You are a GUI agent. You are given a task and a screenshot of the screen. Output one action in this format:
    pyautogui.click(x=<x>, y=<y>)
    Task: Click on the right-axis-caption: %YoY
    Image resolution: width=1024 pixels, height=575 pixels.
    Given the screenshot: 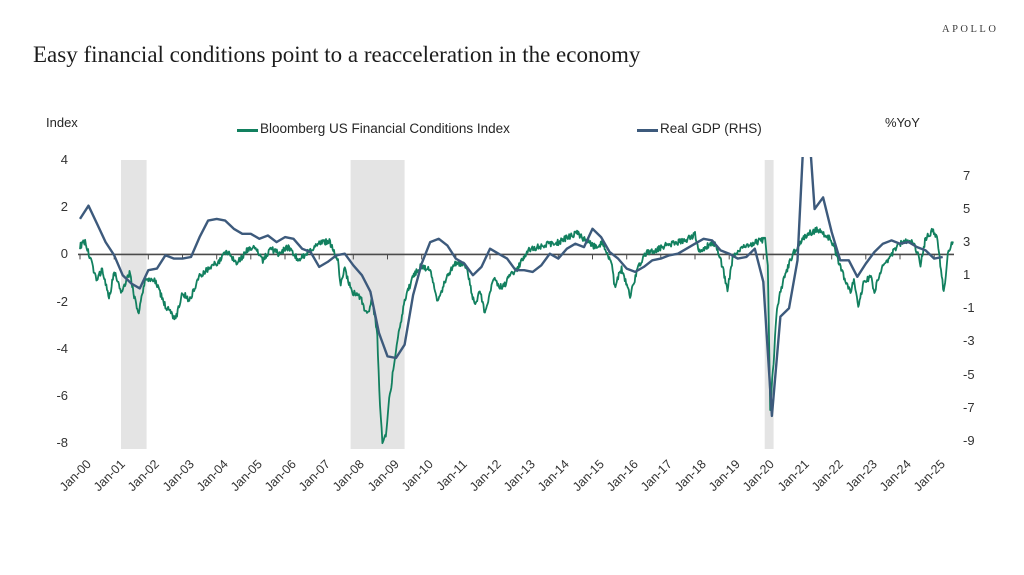 What is the action you would take?
    pyautogui.click(x=902, y=122)
    